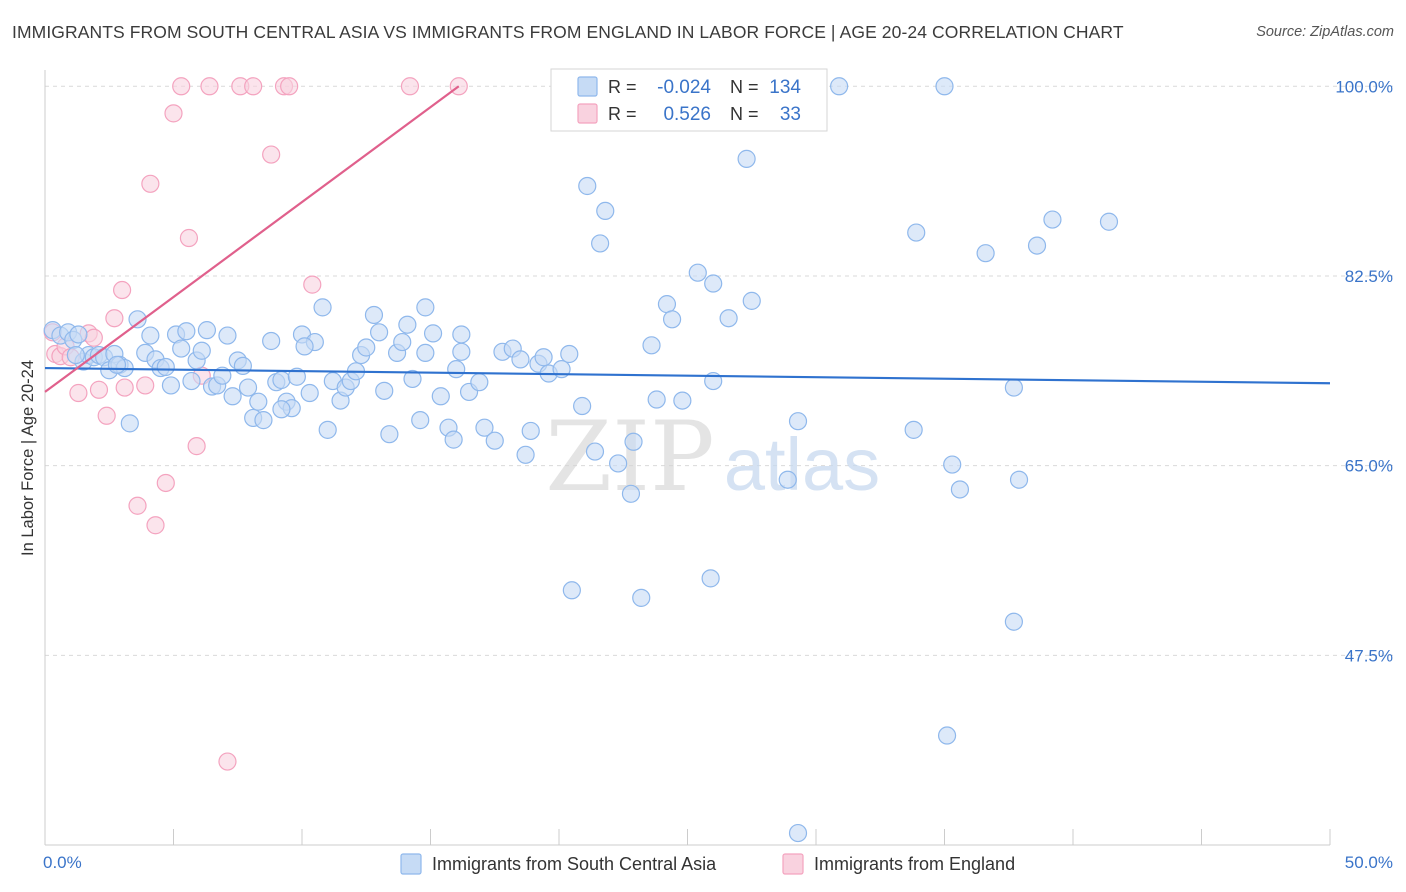 This screenshot has width=1406, height=892. What do you see at coordinates (752, 837) in the screenshot?
I see `x-ticks` at bounding box center [752, 837].